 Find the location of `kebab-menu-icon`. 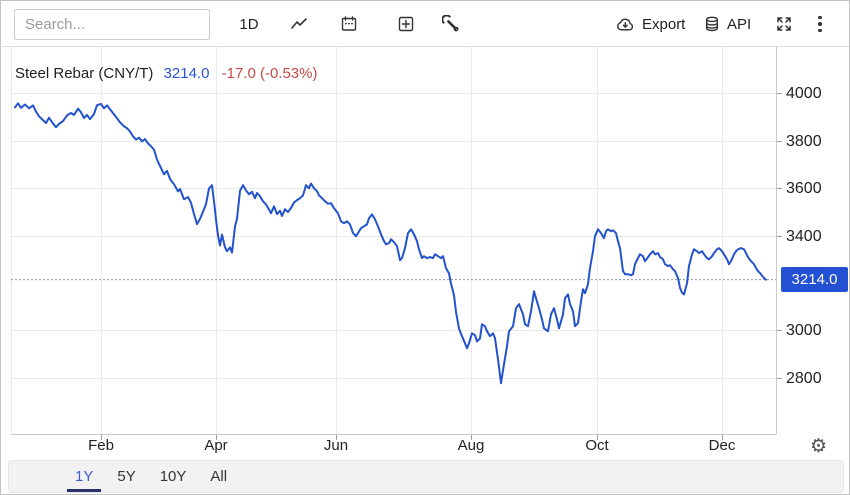

kebab-menu-icon is located at coordinates (820, 24).